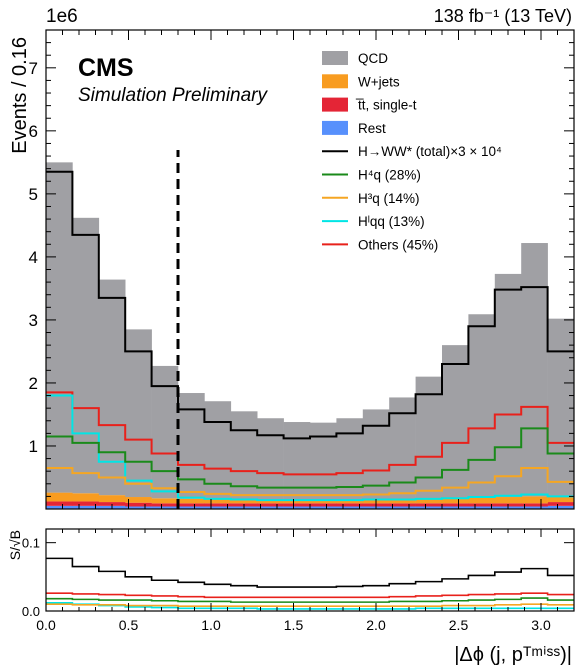 This screenshot has width=580, height=669. Describe the element at coordinates (459, 625) in the screenshot. I see `xtick-label: 2.5` at that location.